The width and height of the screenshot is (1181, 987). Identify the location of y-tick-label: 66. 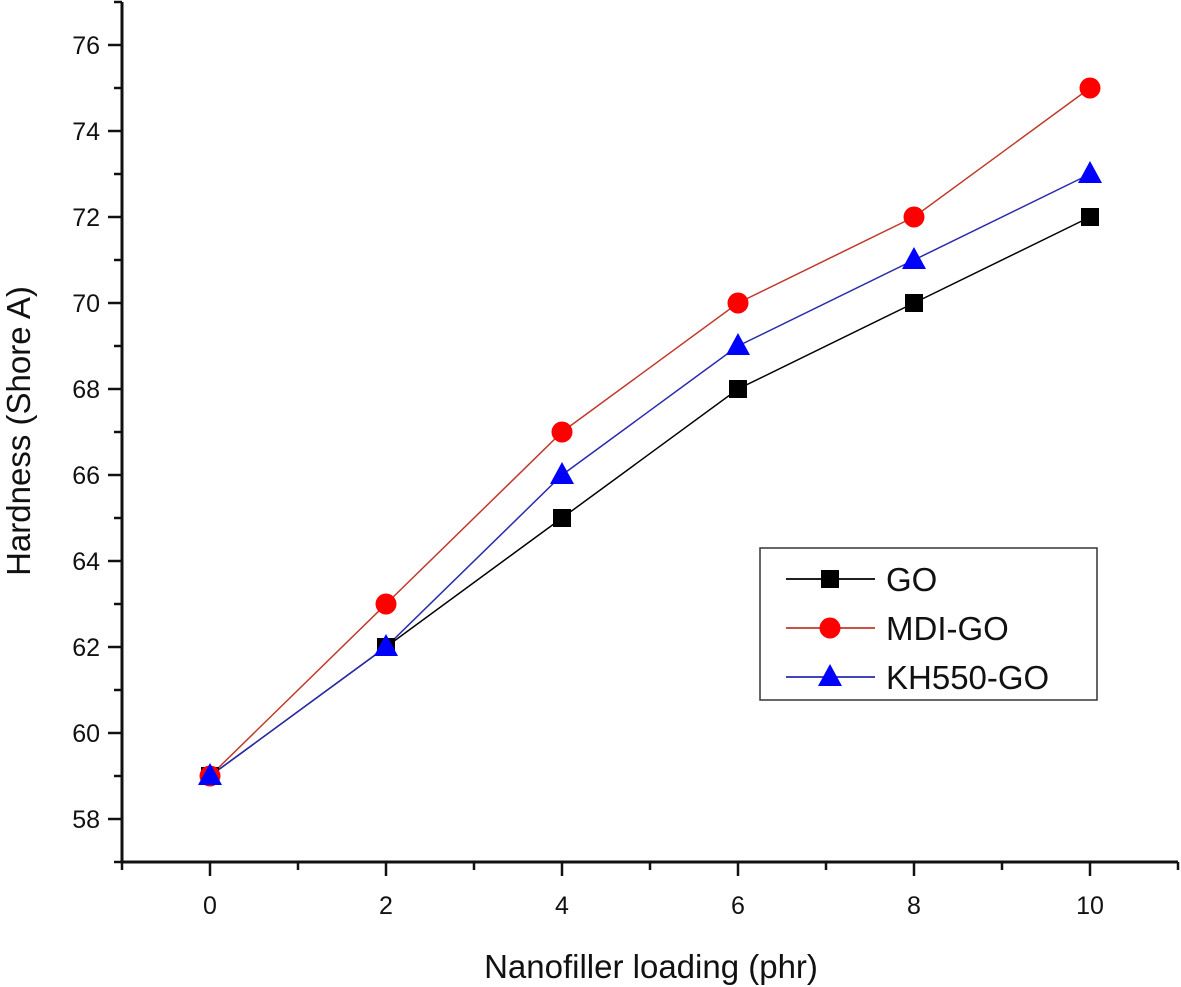
(86, 476).